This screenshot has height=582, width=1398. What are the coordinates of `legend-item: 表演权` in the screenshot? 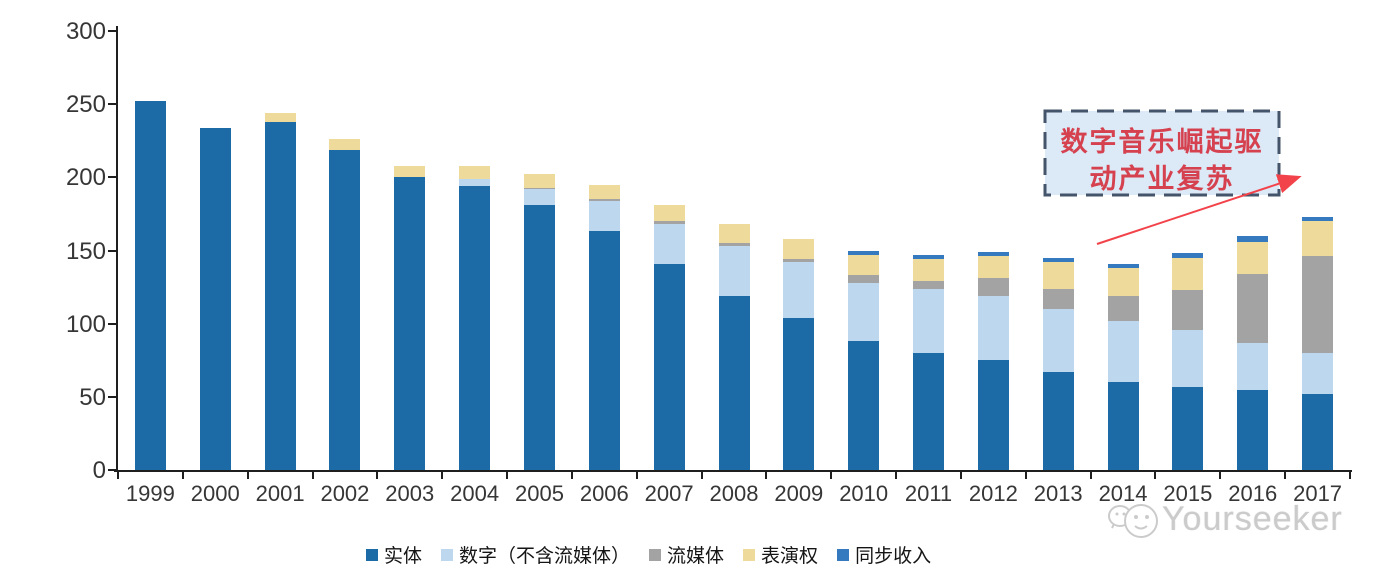 It's located at (780, 554).